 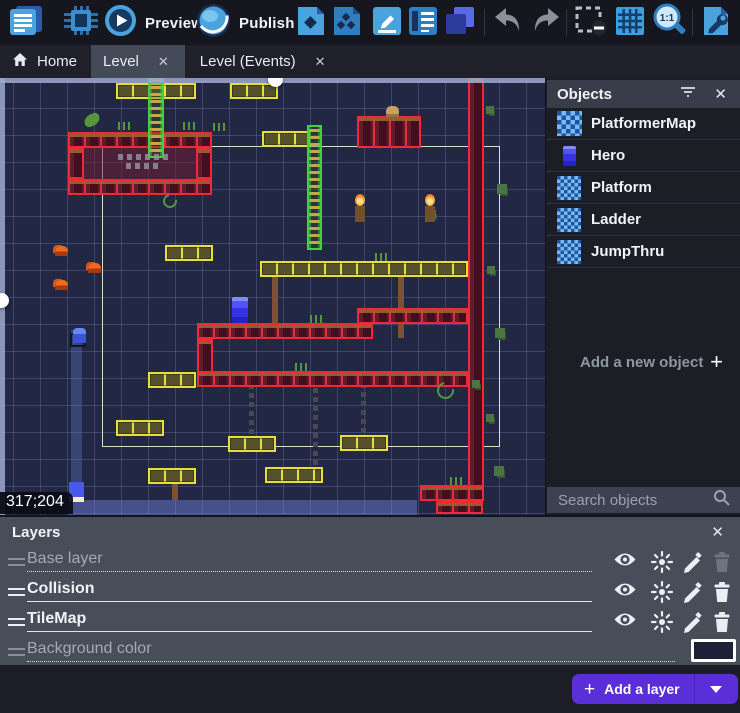 I want to click on add-object-button, so click(x=311, y=23).